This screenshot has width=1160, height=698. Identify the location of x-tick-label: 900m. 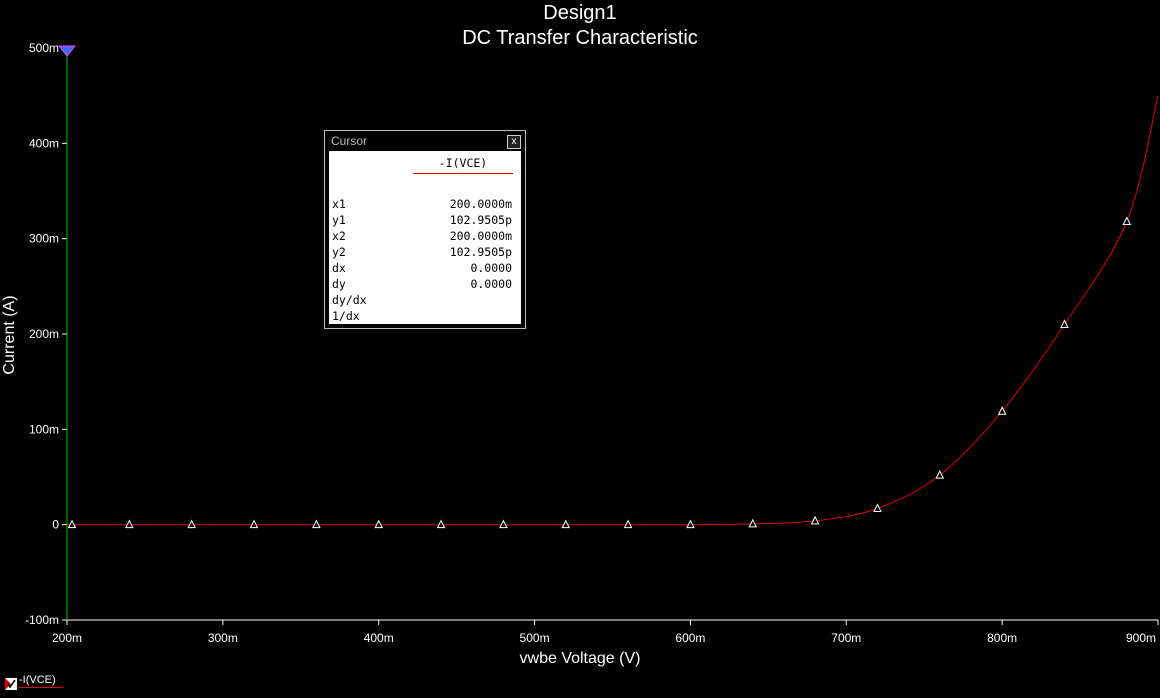
(1141, 638).